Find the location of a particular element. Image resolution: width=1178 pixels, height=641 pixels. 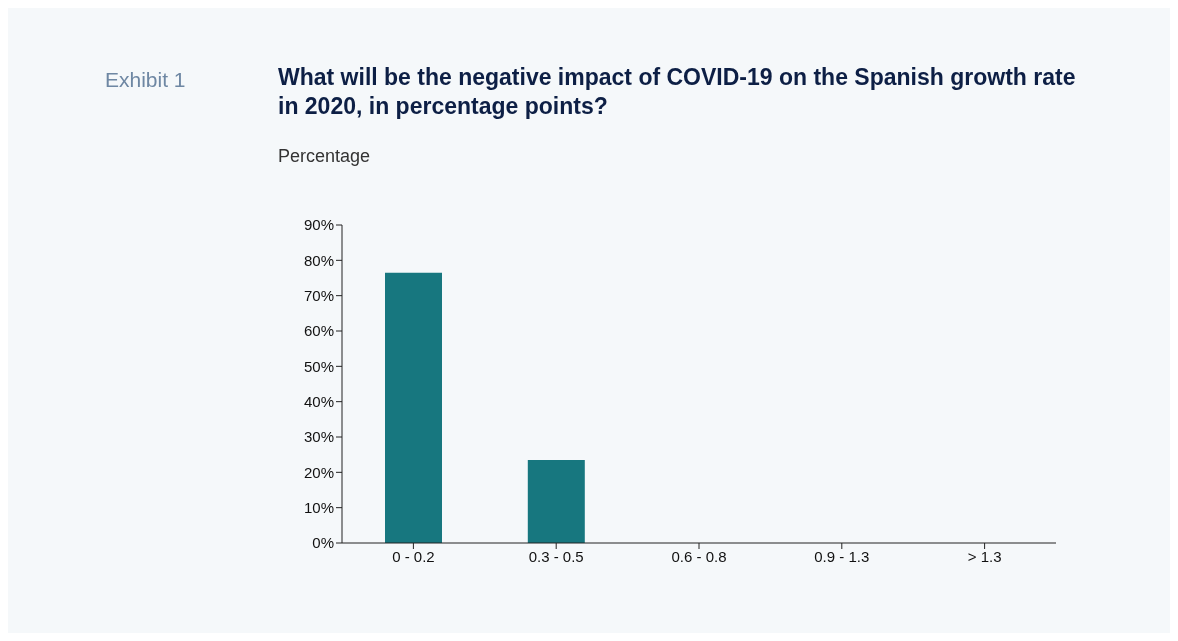

x-tick-label: 0 - 0.2 is located at coordinates (413, 556).